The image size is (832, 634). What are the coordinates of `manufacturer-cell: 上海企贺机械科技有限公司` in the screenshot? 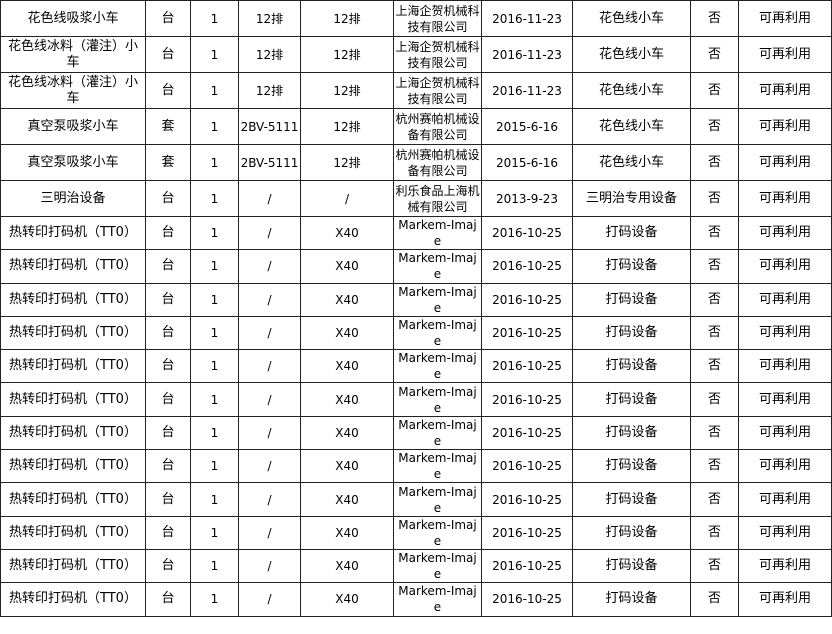 It's located at (437, 54).